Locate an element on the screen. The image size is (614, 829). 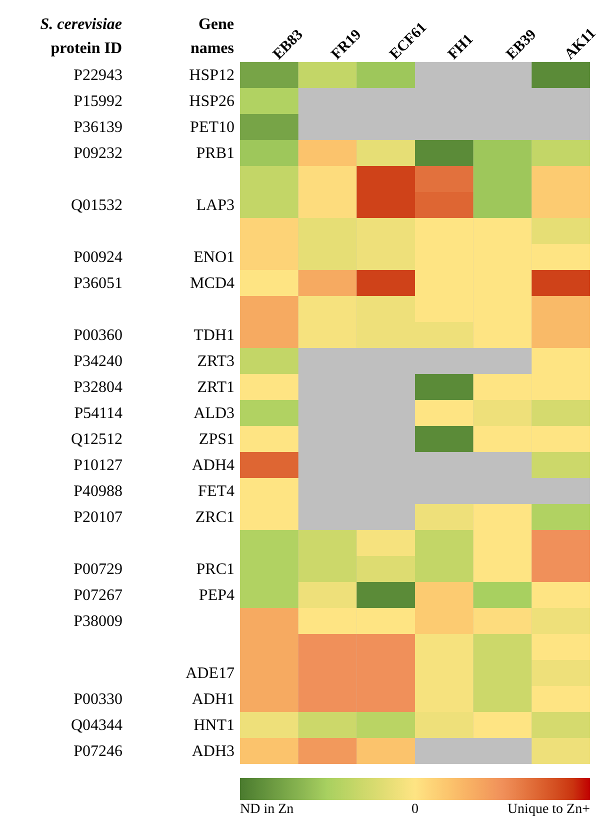
y-tick-label: LAP3 is located at coordinates (215, 205).